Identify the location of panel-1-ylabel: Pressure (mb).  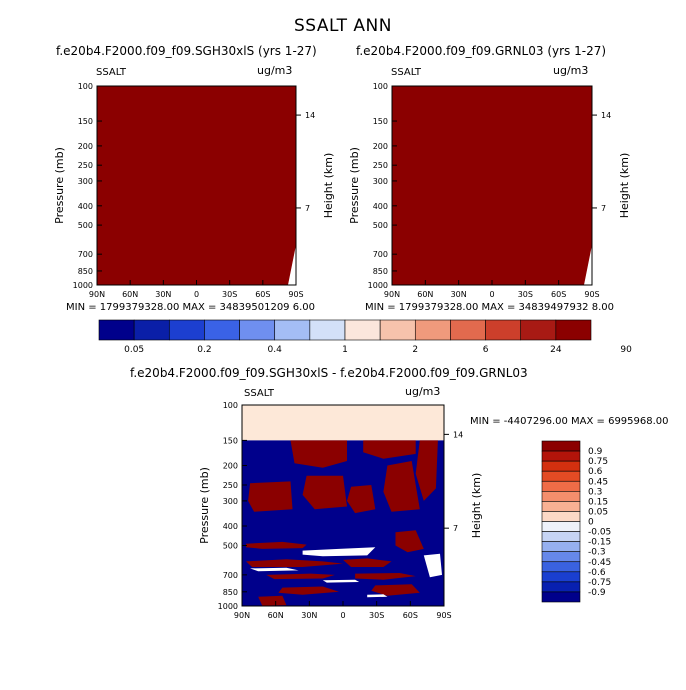
(59, 185).